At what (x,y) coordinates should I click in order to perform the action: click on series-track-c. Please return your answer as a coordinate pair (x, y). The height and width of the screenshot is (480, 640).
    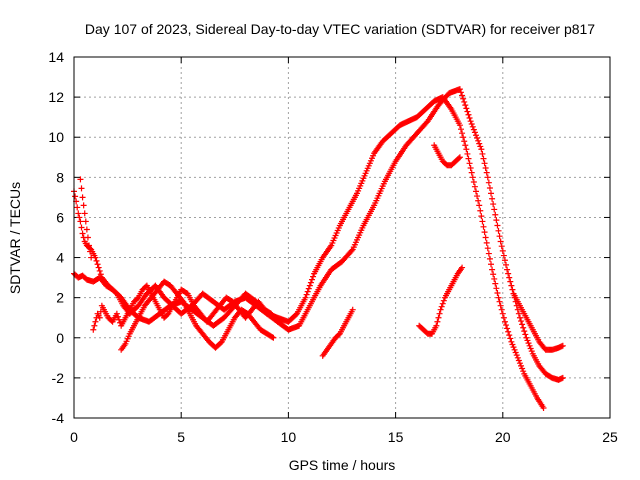
    Looking at the image, I should click on (86, 218).